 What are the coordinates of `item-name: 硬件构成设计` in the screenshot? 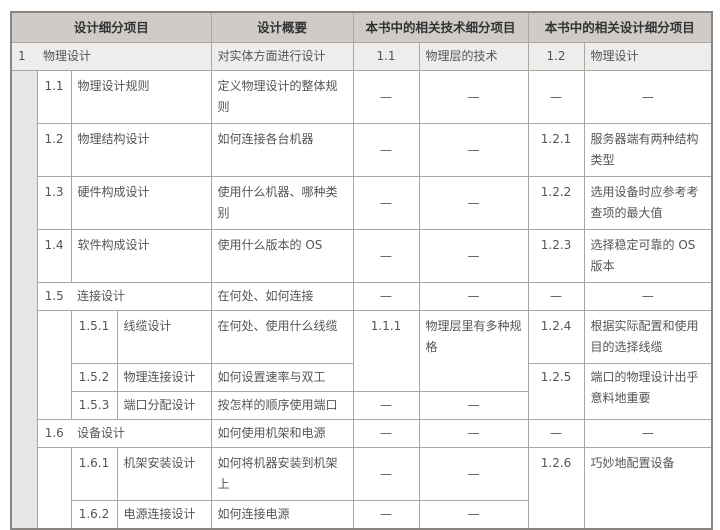 It's located at (141, 203).